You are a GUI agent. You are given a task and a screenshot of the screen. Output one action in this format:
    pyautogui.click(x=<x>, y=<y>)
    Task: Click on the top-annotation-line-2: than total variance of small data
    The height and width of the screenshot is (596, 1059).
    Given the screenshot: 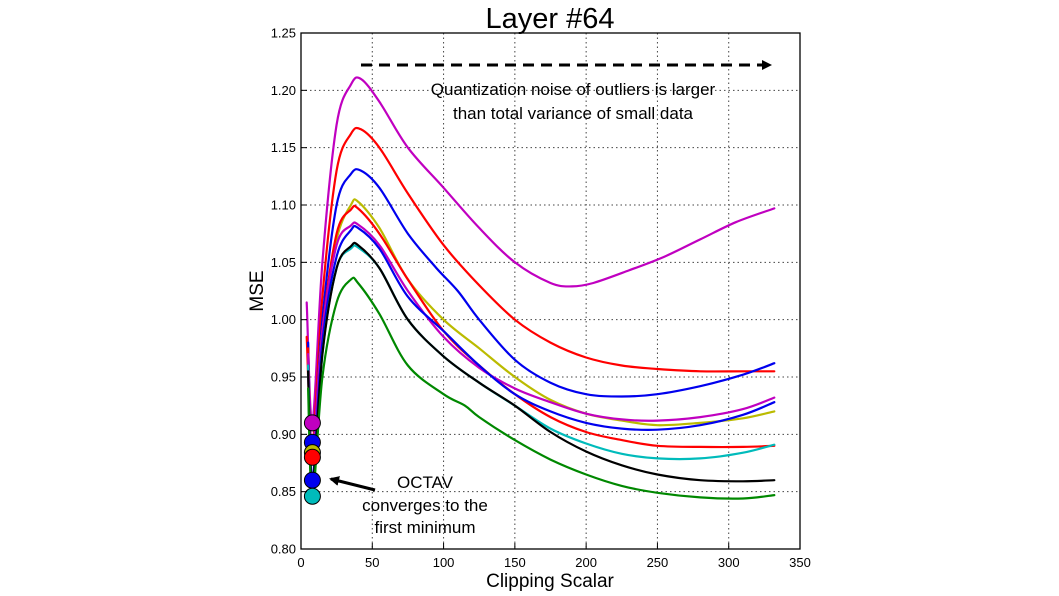 What is the action you would take?
    pyautogui.click(x=573, y=113)
    